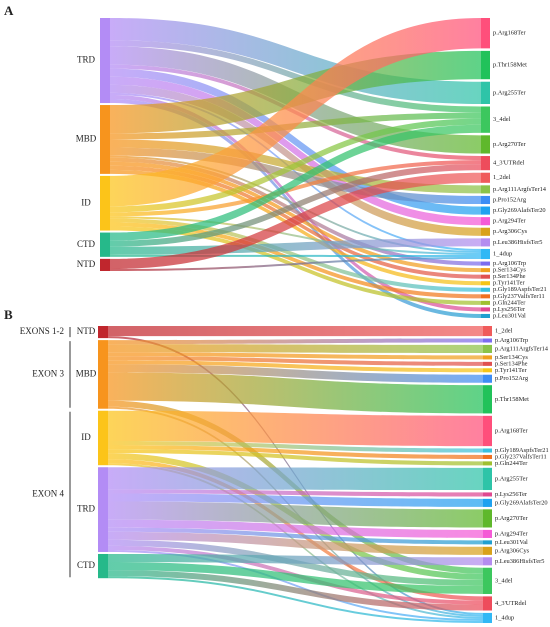  I want to click on source-label: ID, so click(86, 437).